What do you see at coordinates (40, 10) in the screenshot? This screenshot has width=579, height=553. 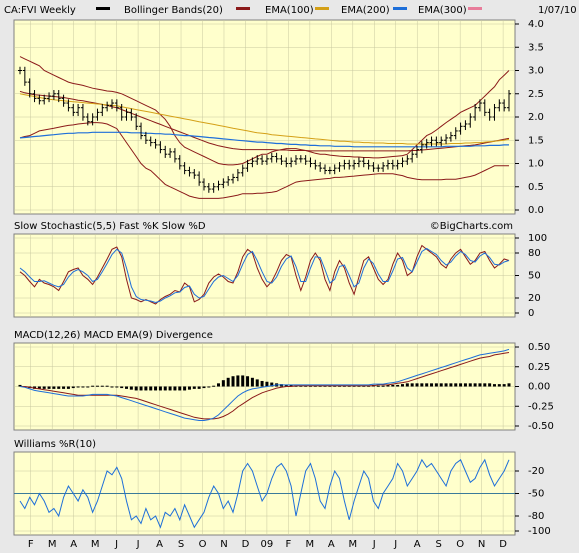 I see `symbol-label: CA:FVI Weekly` at bounding box center [40, 10].